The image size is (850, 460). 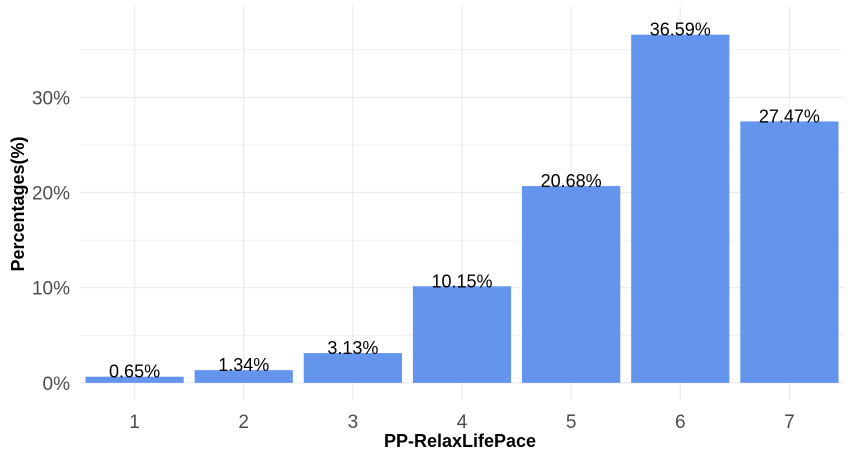 What do you see at coordinates (57, 384) in the screenshot?
I see `y-tick-label: 0%` at bounding box center [57, 384].